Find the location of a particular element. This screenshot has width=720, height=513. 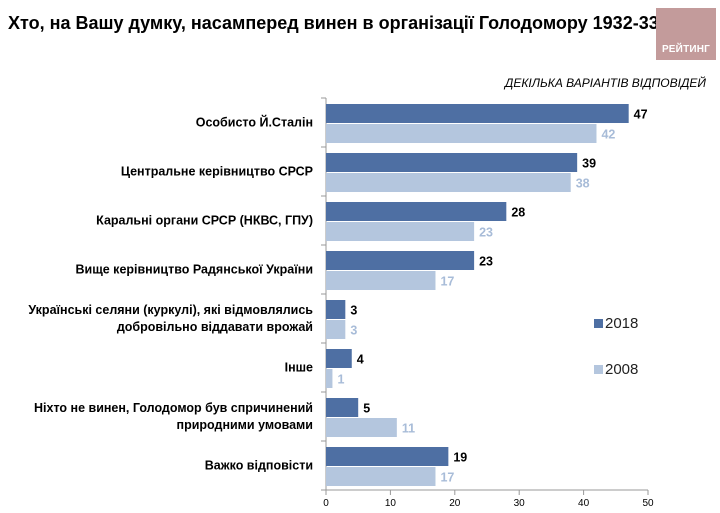

data-label-2018: 23 is located at coordinates (486, 262).